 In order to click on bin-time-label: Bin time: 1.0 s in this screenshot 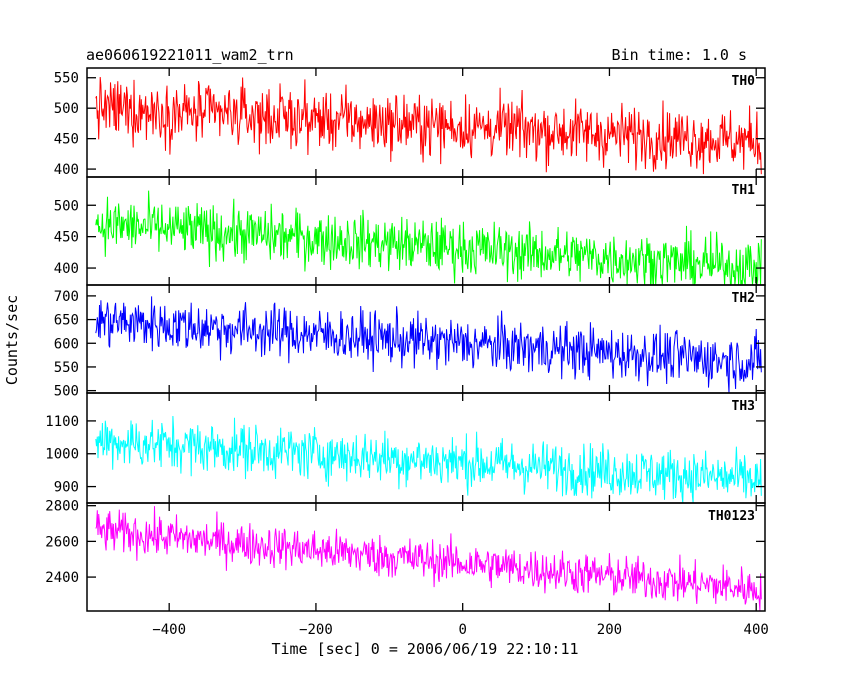, I will do `click(679, 55)`.